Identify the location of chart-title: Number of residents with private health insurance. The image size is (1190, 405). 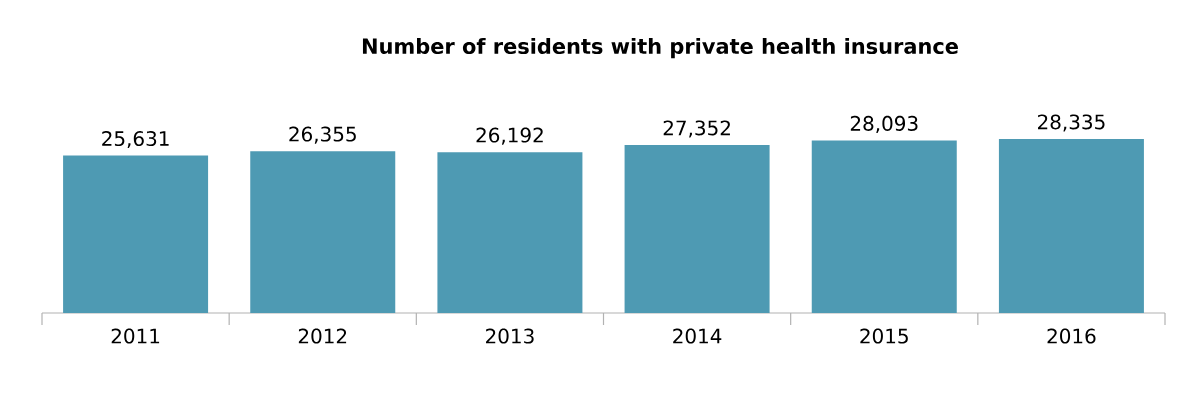
(660, 48).